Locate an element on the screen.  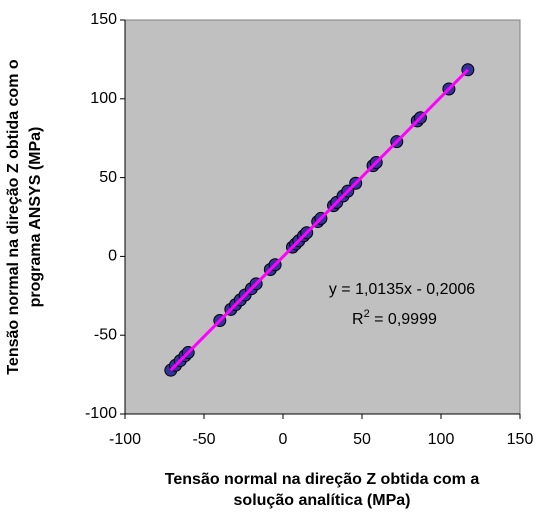
y-tick-label: -100 is located at coordinates (101, 413).